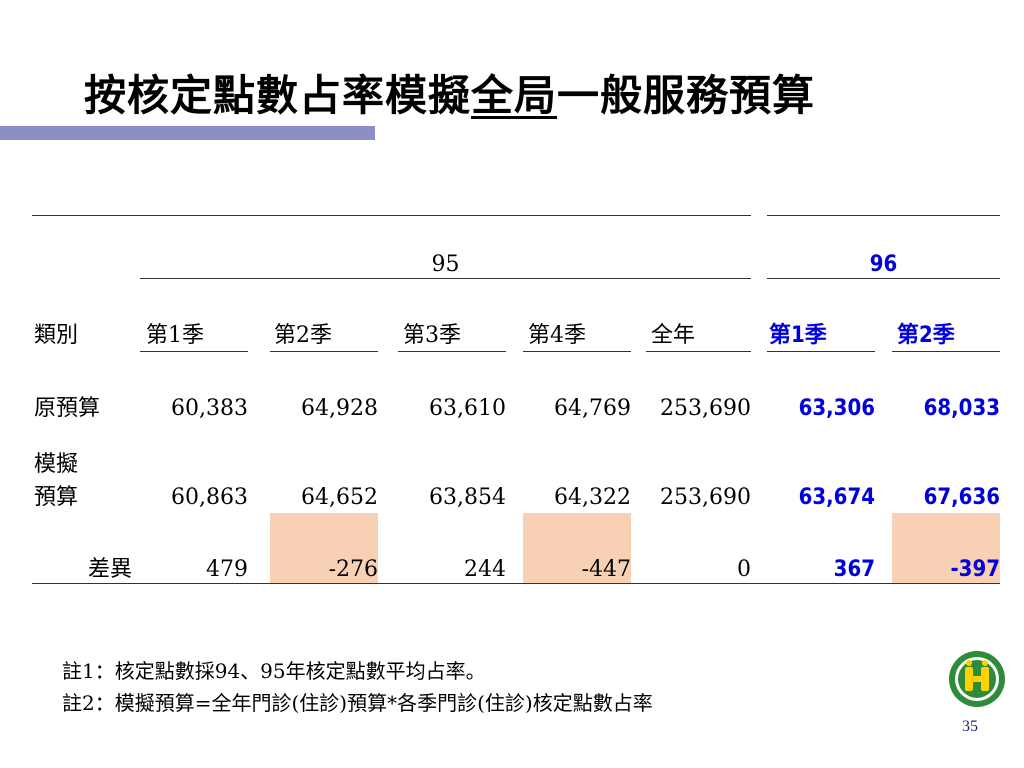 The height and width of the screenshot is (768, 1024). I want to click on col-header-96-q1: 第1季, so click(798, 335).